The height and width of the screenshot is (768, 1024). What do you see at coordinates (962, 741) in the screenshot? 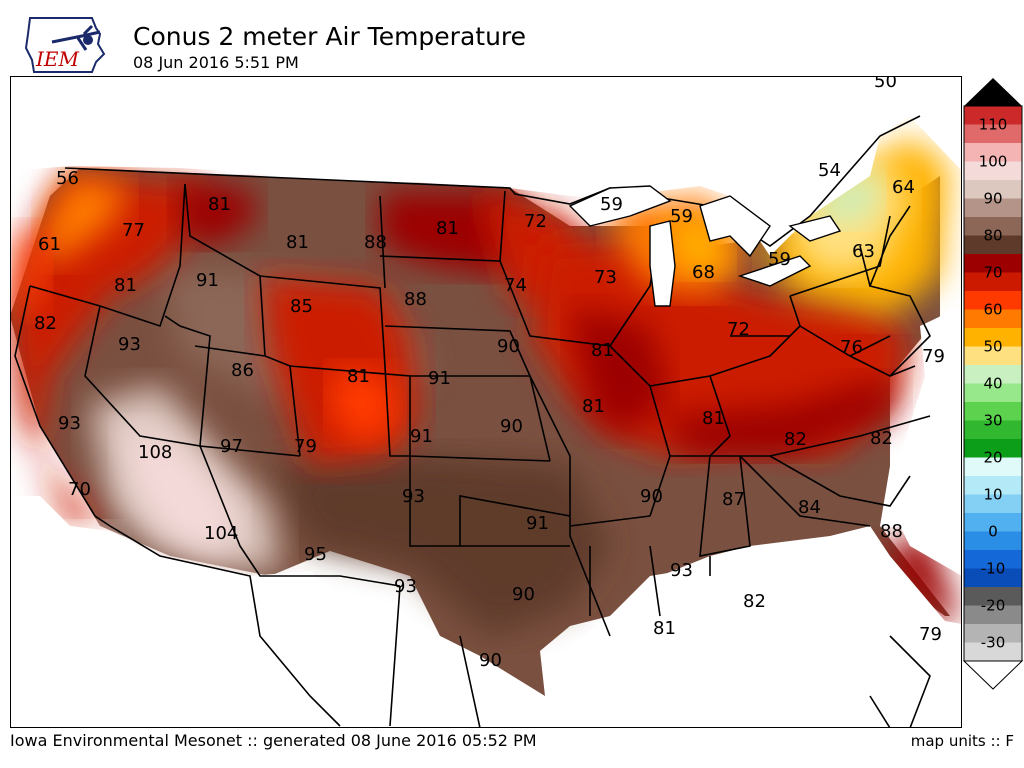
I see `footer-units: map units :: F` at bounding box center [962, 741].